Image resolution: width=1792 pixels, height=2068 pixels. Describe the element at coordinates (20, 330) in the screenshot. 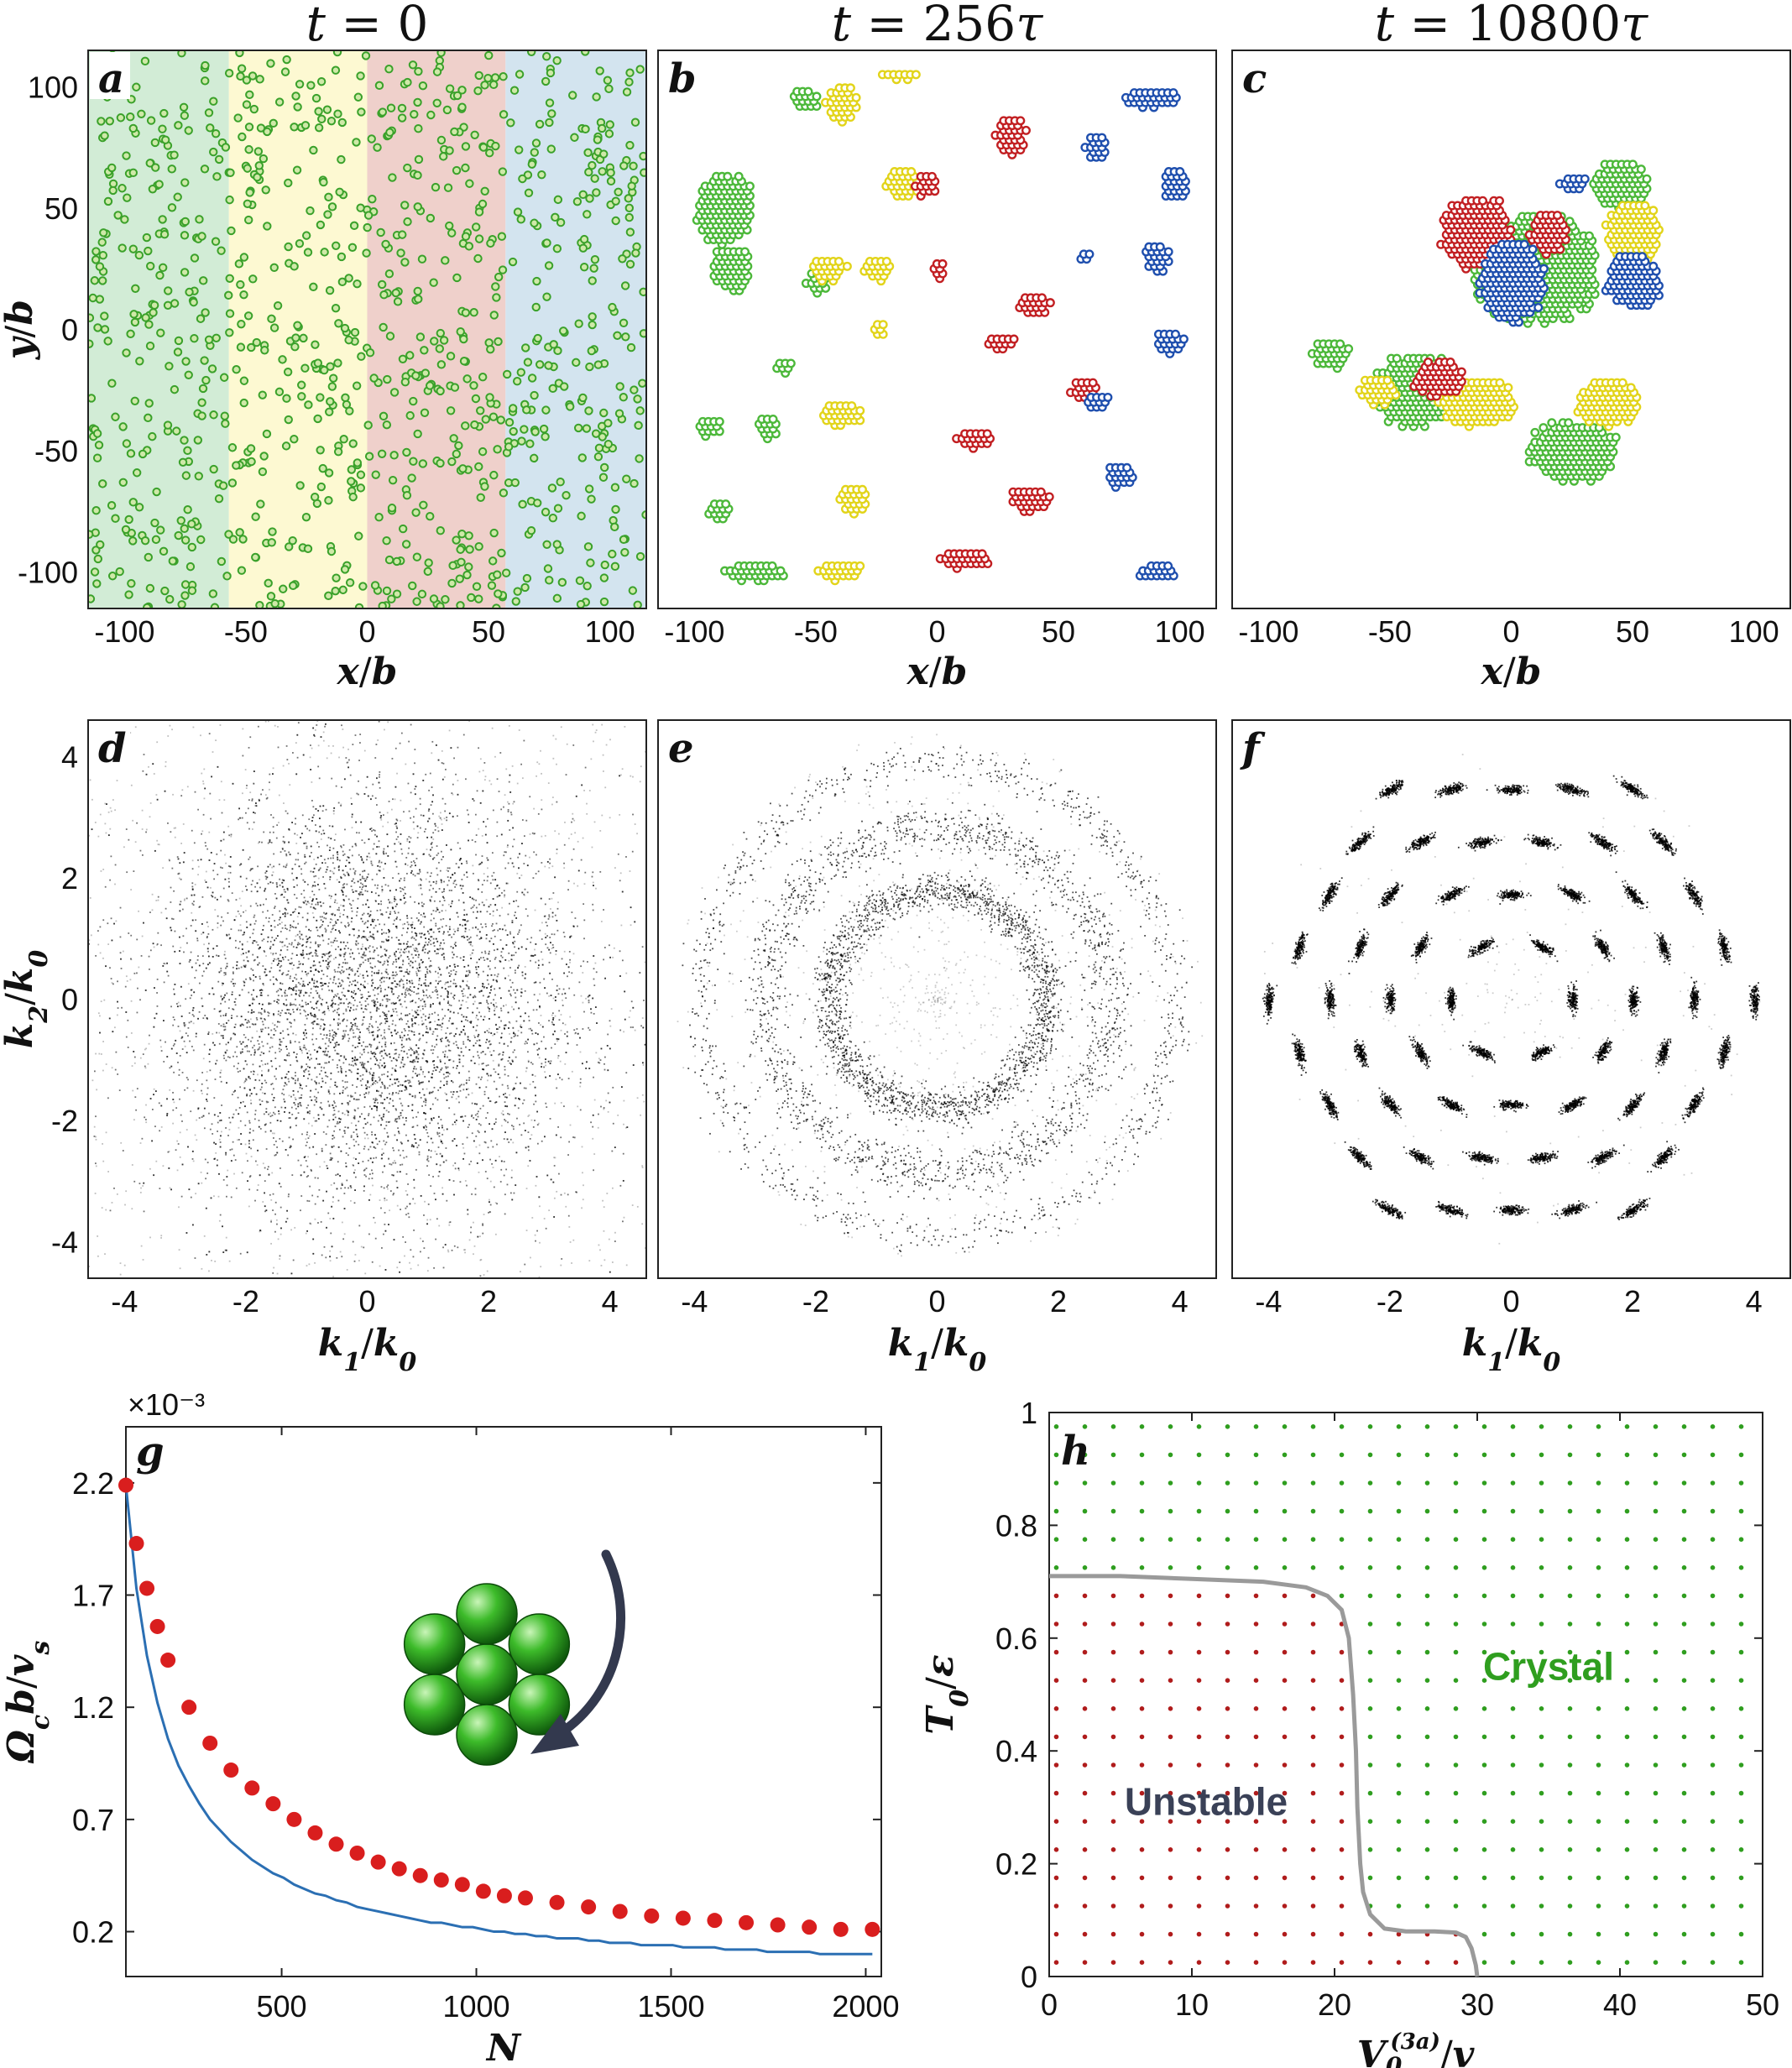

I see `y-axis-label: y/b` at that location.